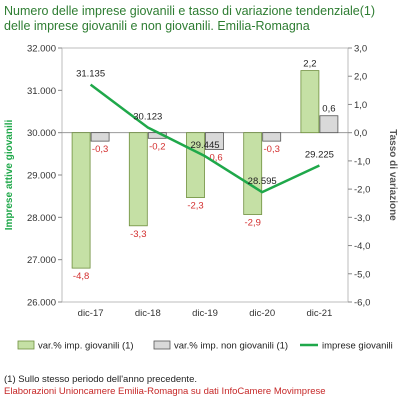  Describe the element at coordinates (262, 313) in the screenshot. I see `x-axis-tick-label: dic-20` at that location.